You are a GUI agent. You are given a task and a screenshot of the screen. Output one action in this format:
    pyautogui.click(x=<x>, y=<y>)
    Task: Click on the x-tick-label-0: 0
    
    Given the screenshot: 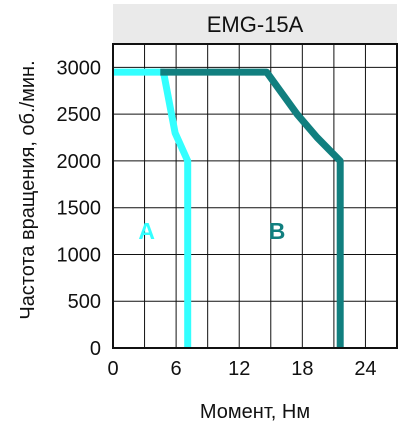 What is the action you would take?
    pyautogui.click(x=112, y=369)
    